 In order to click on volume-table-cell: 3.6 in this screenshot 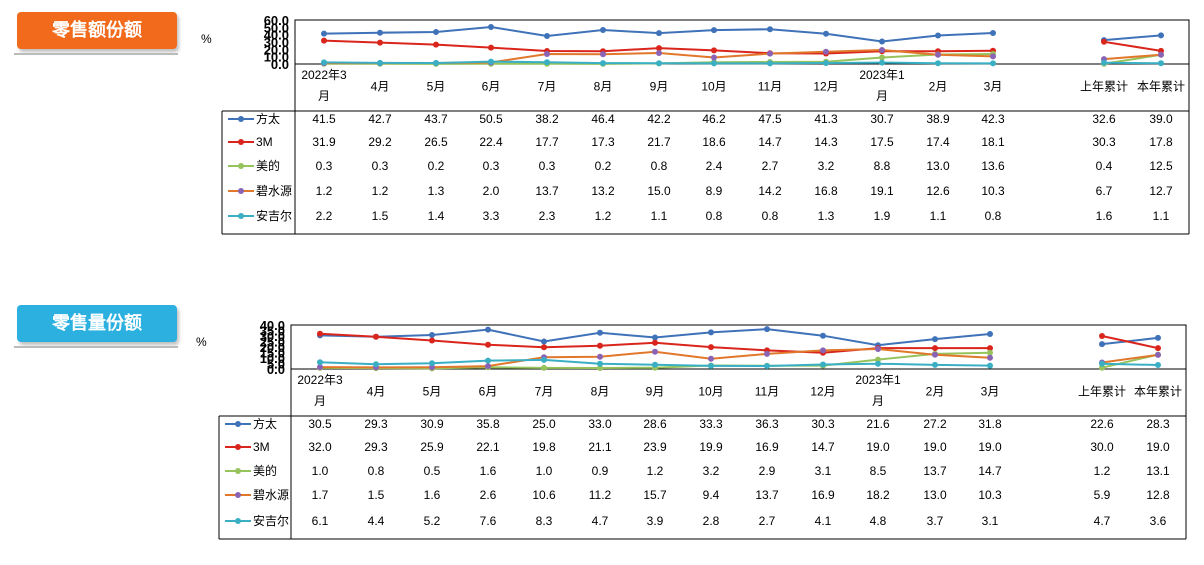, I will do `click(1158, 521)`.